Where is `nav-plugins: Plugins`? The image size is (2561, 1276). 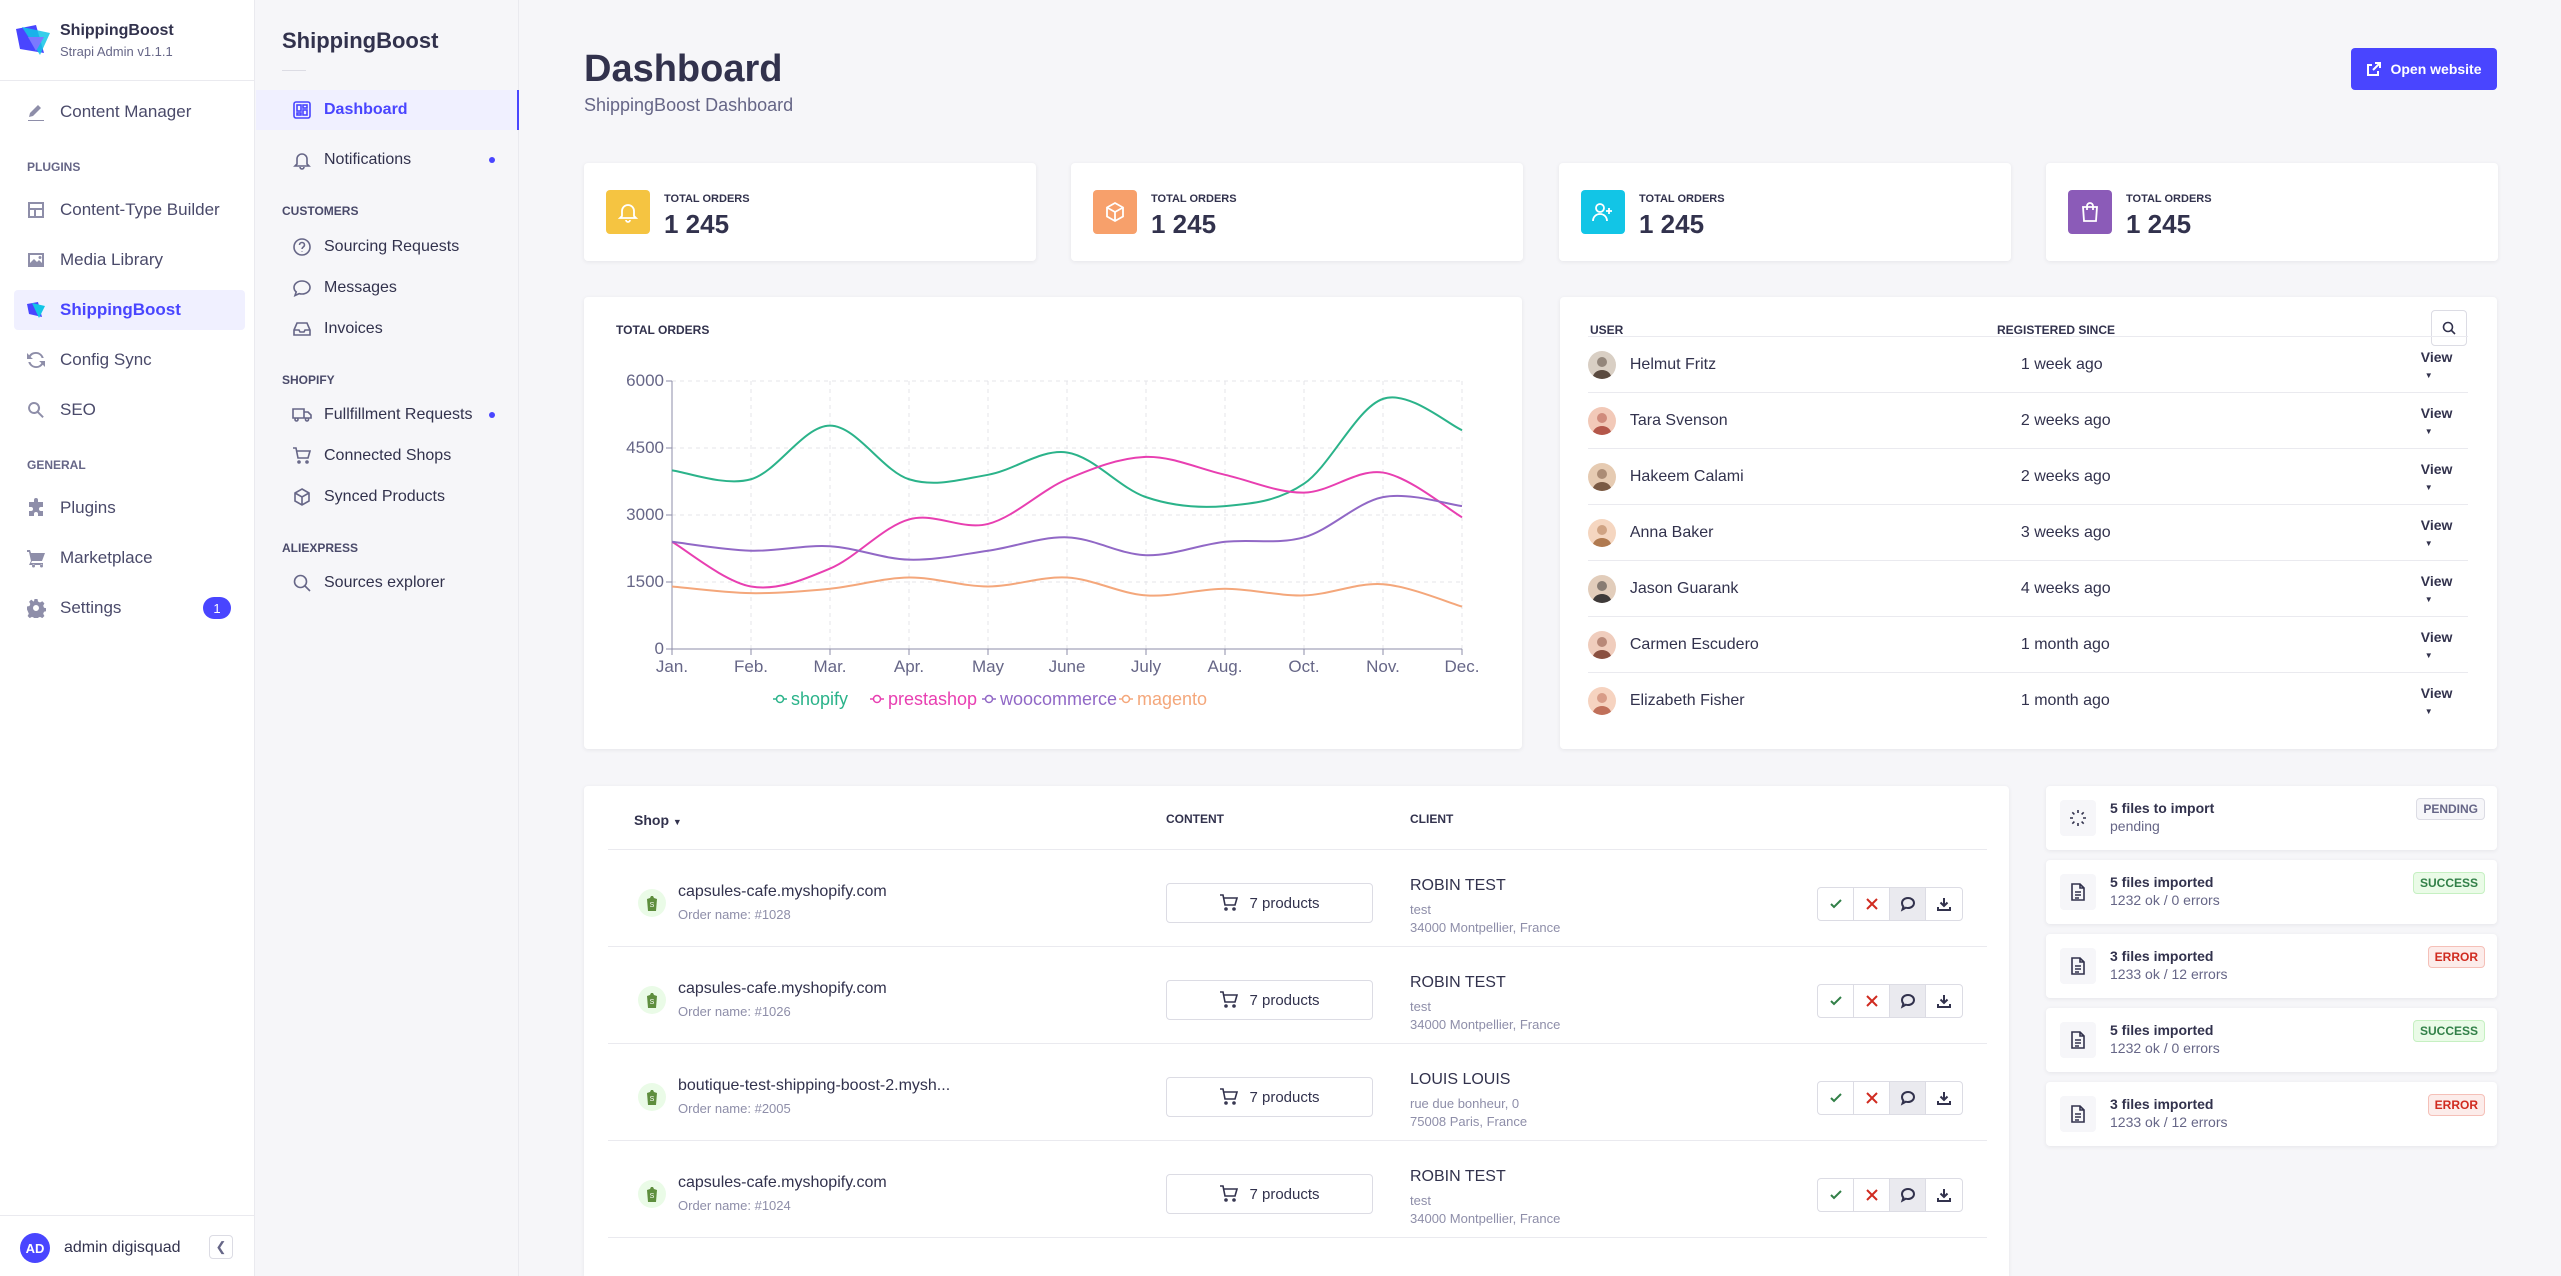 nav-plugins: Plugins is located at coordinates (129, 508).